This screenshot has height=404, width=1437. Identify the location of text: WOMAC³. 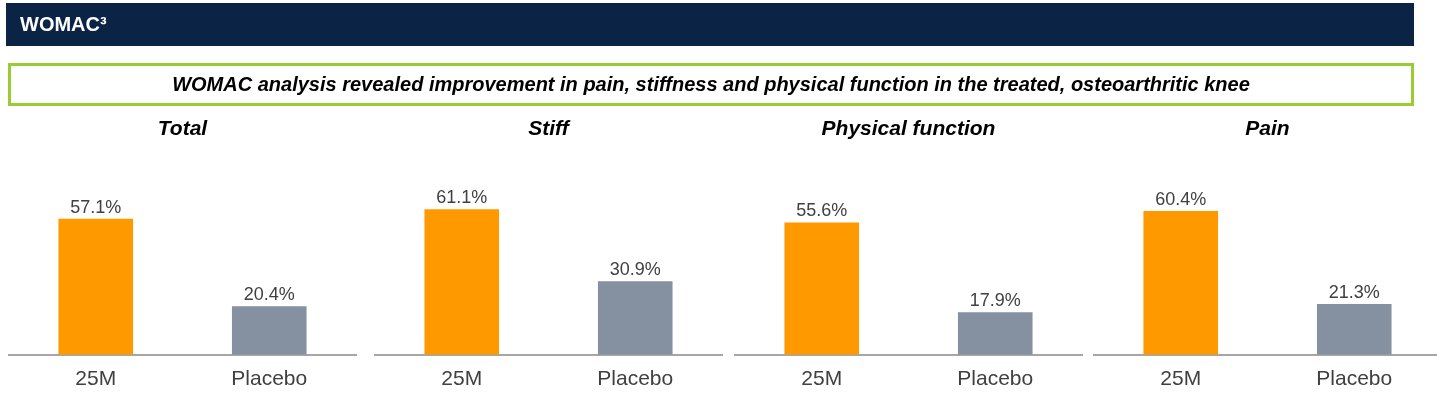
(710, 24).